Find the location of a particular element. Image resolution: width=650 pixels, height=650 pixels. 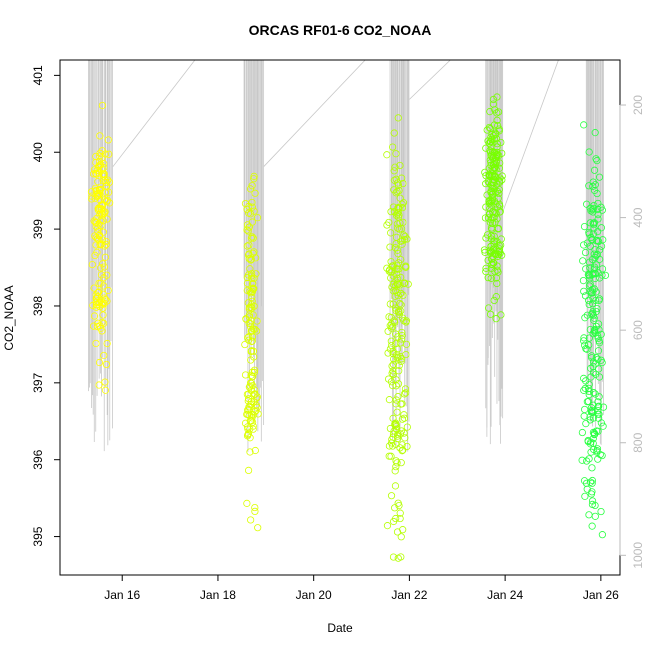

right-tick-label: 400 is located at coordinates (638, 217).